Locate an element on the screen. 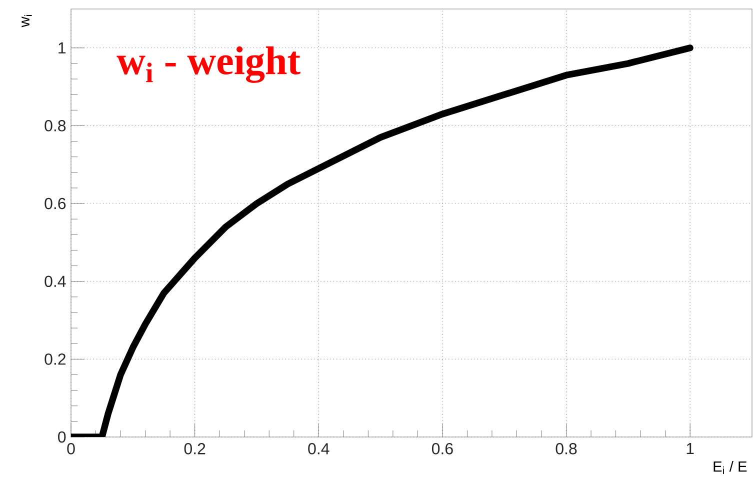 This screenshot has height=477, width=753. y-axis-title: w$_{i}$ is located at coordinates (27, 21).